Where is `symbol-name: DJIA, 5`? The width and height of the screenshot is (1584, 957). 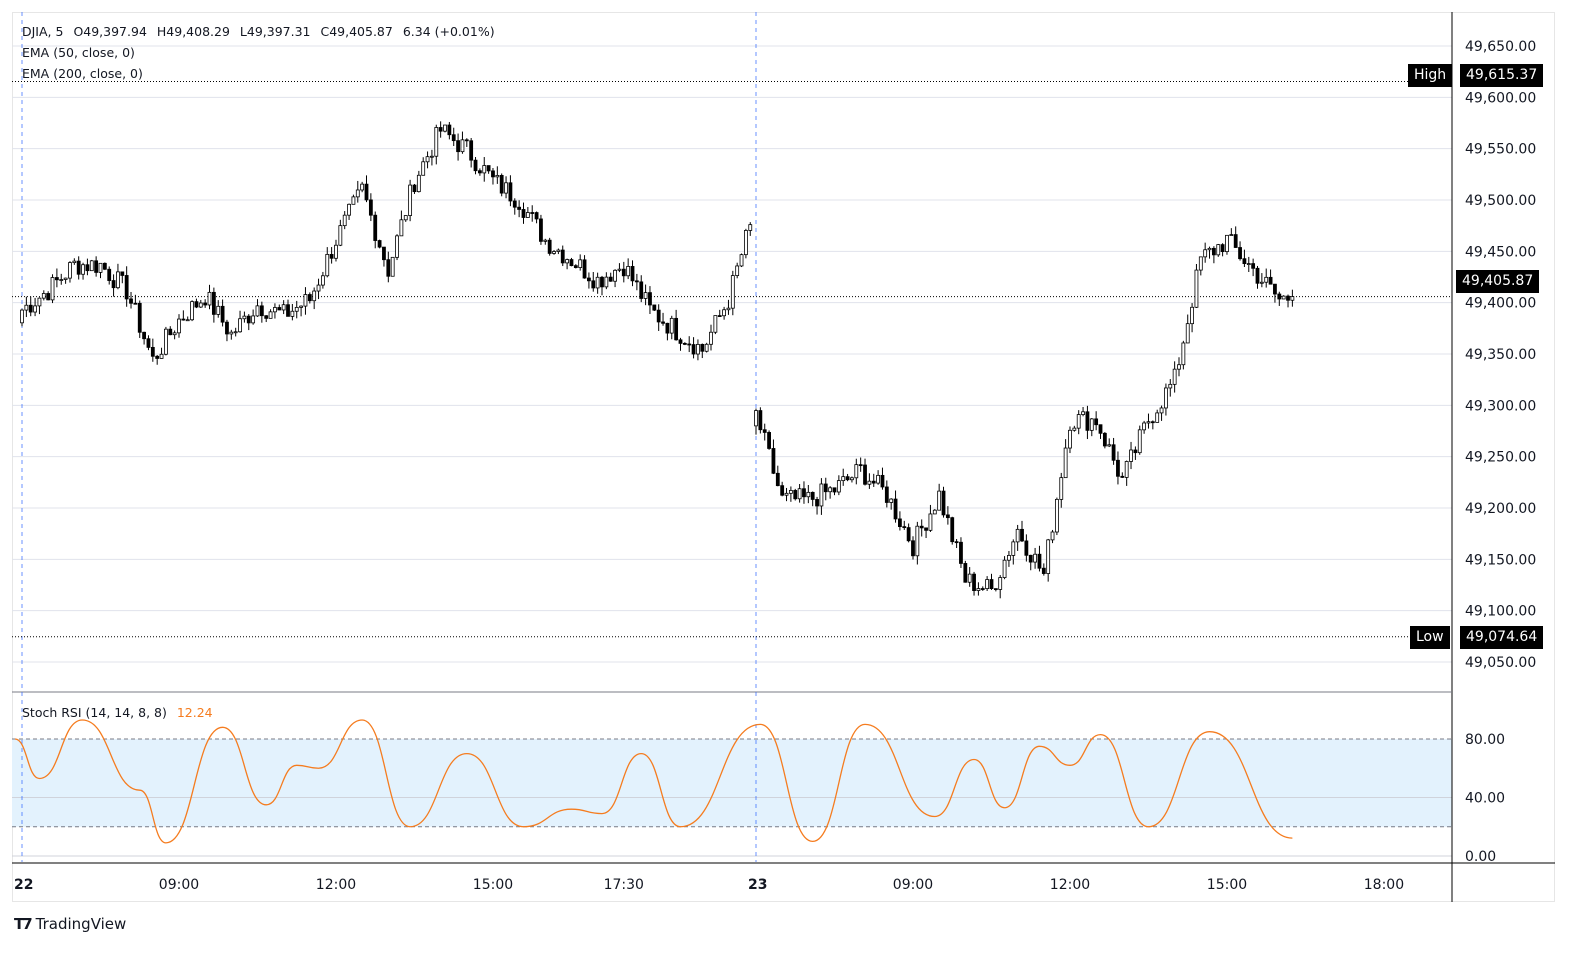 symbol-name: DJIA, 5 is located at coordinates (43, 31).